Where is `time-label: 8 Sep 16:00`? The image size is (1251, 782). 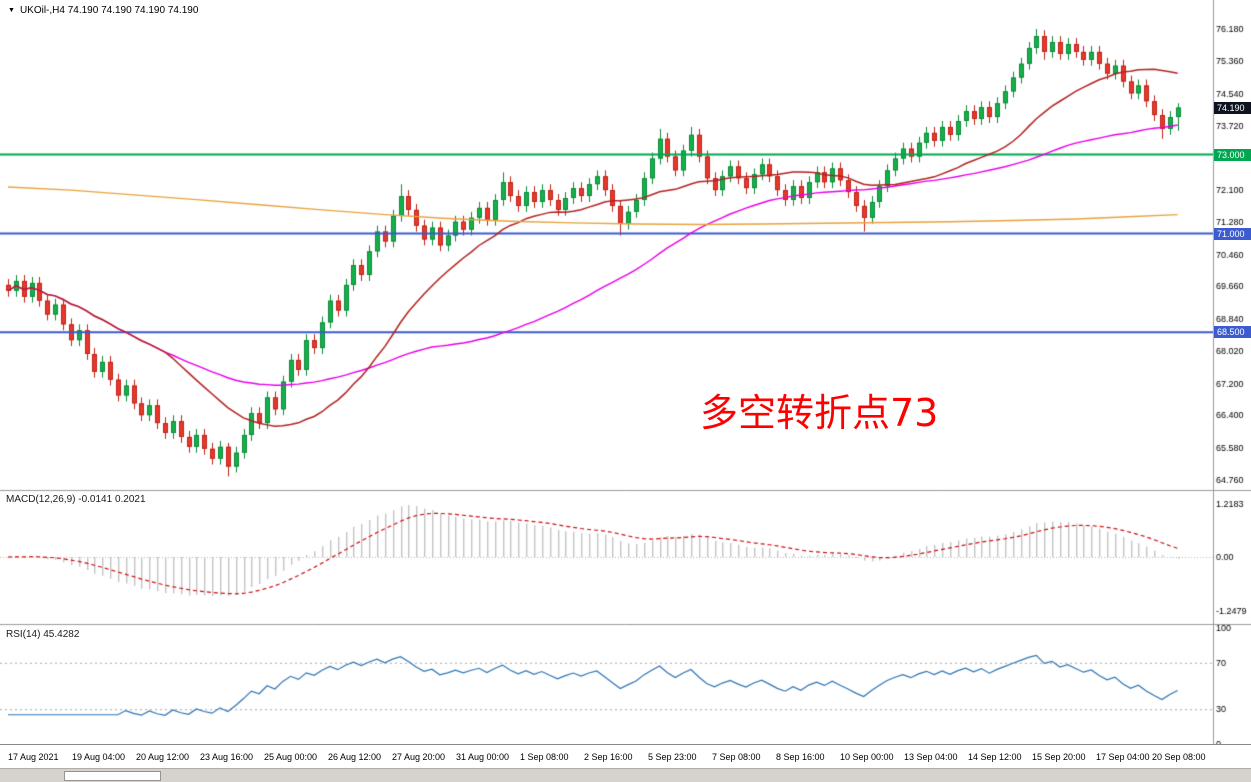 time-label: 8 Sep 16:00 is located at coordinates (800, 757).